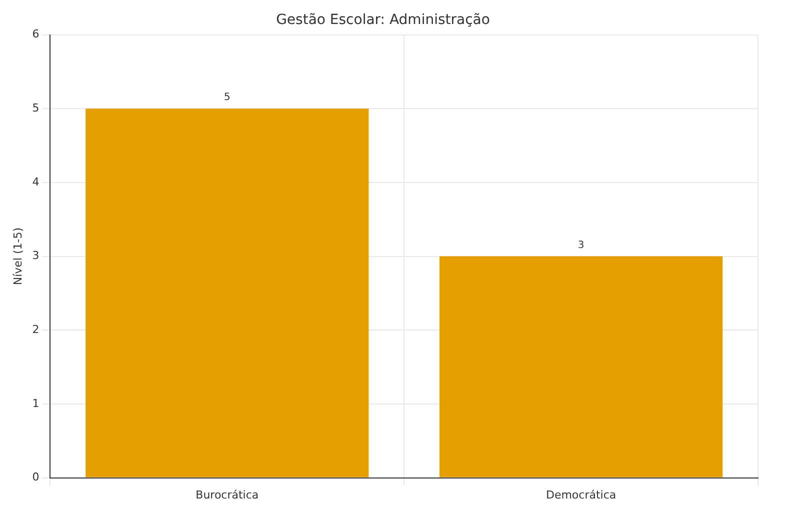 The width and height of the screenshot is (786, 513). Describe the element at coordinates (36, 255) in the screenshot. I see `y-tick-label: 3` at that location.